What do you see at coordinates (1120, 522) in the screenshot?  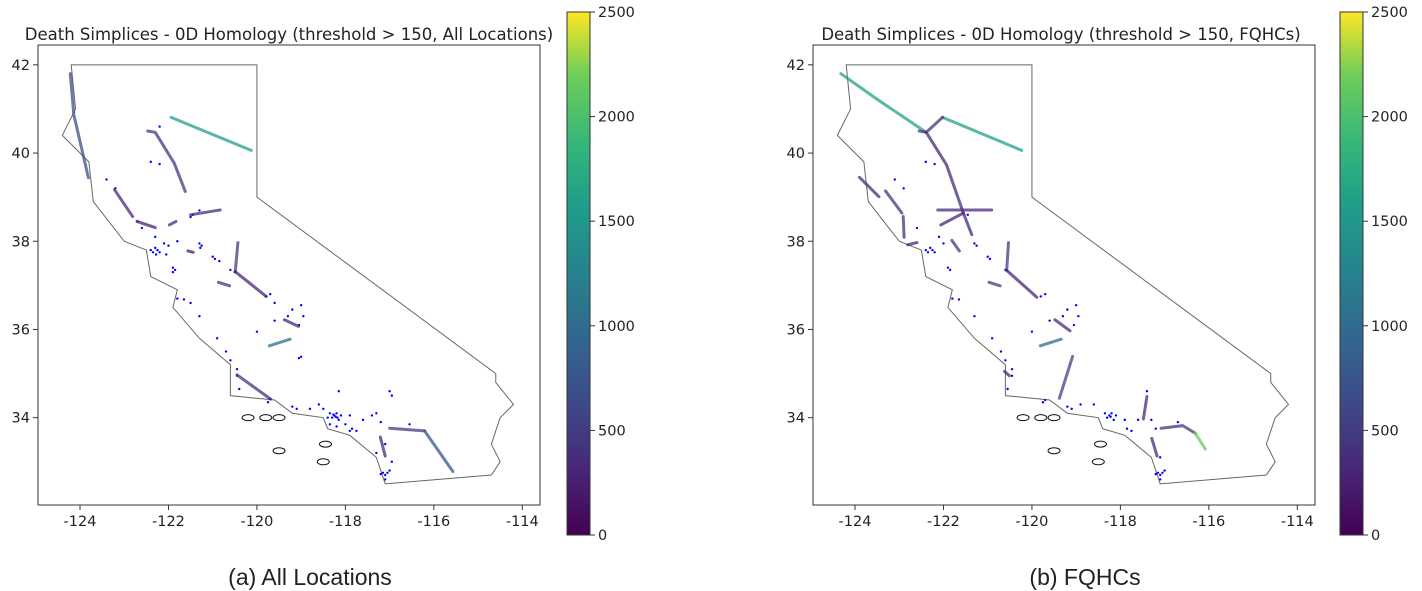 I see `x-tick-label: -118` at bounding box center [1120, 522].